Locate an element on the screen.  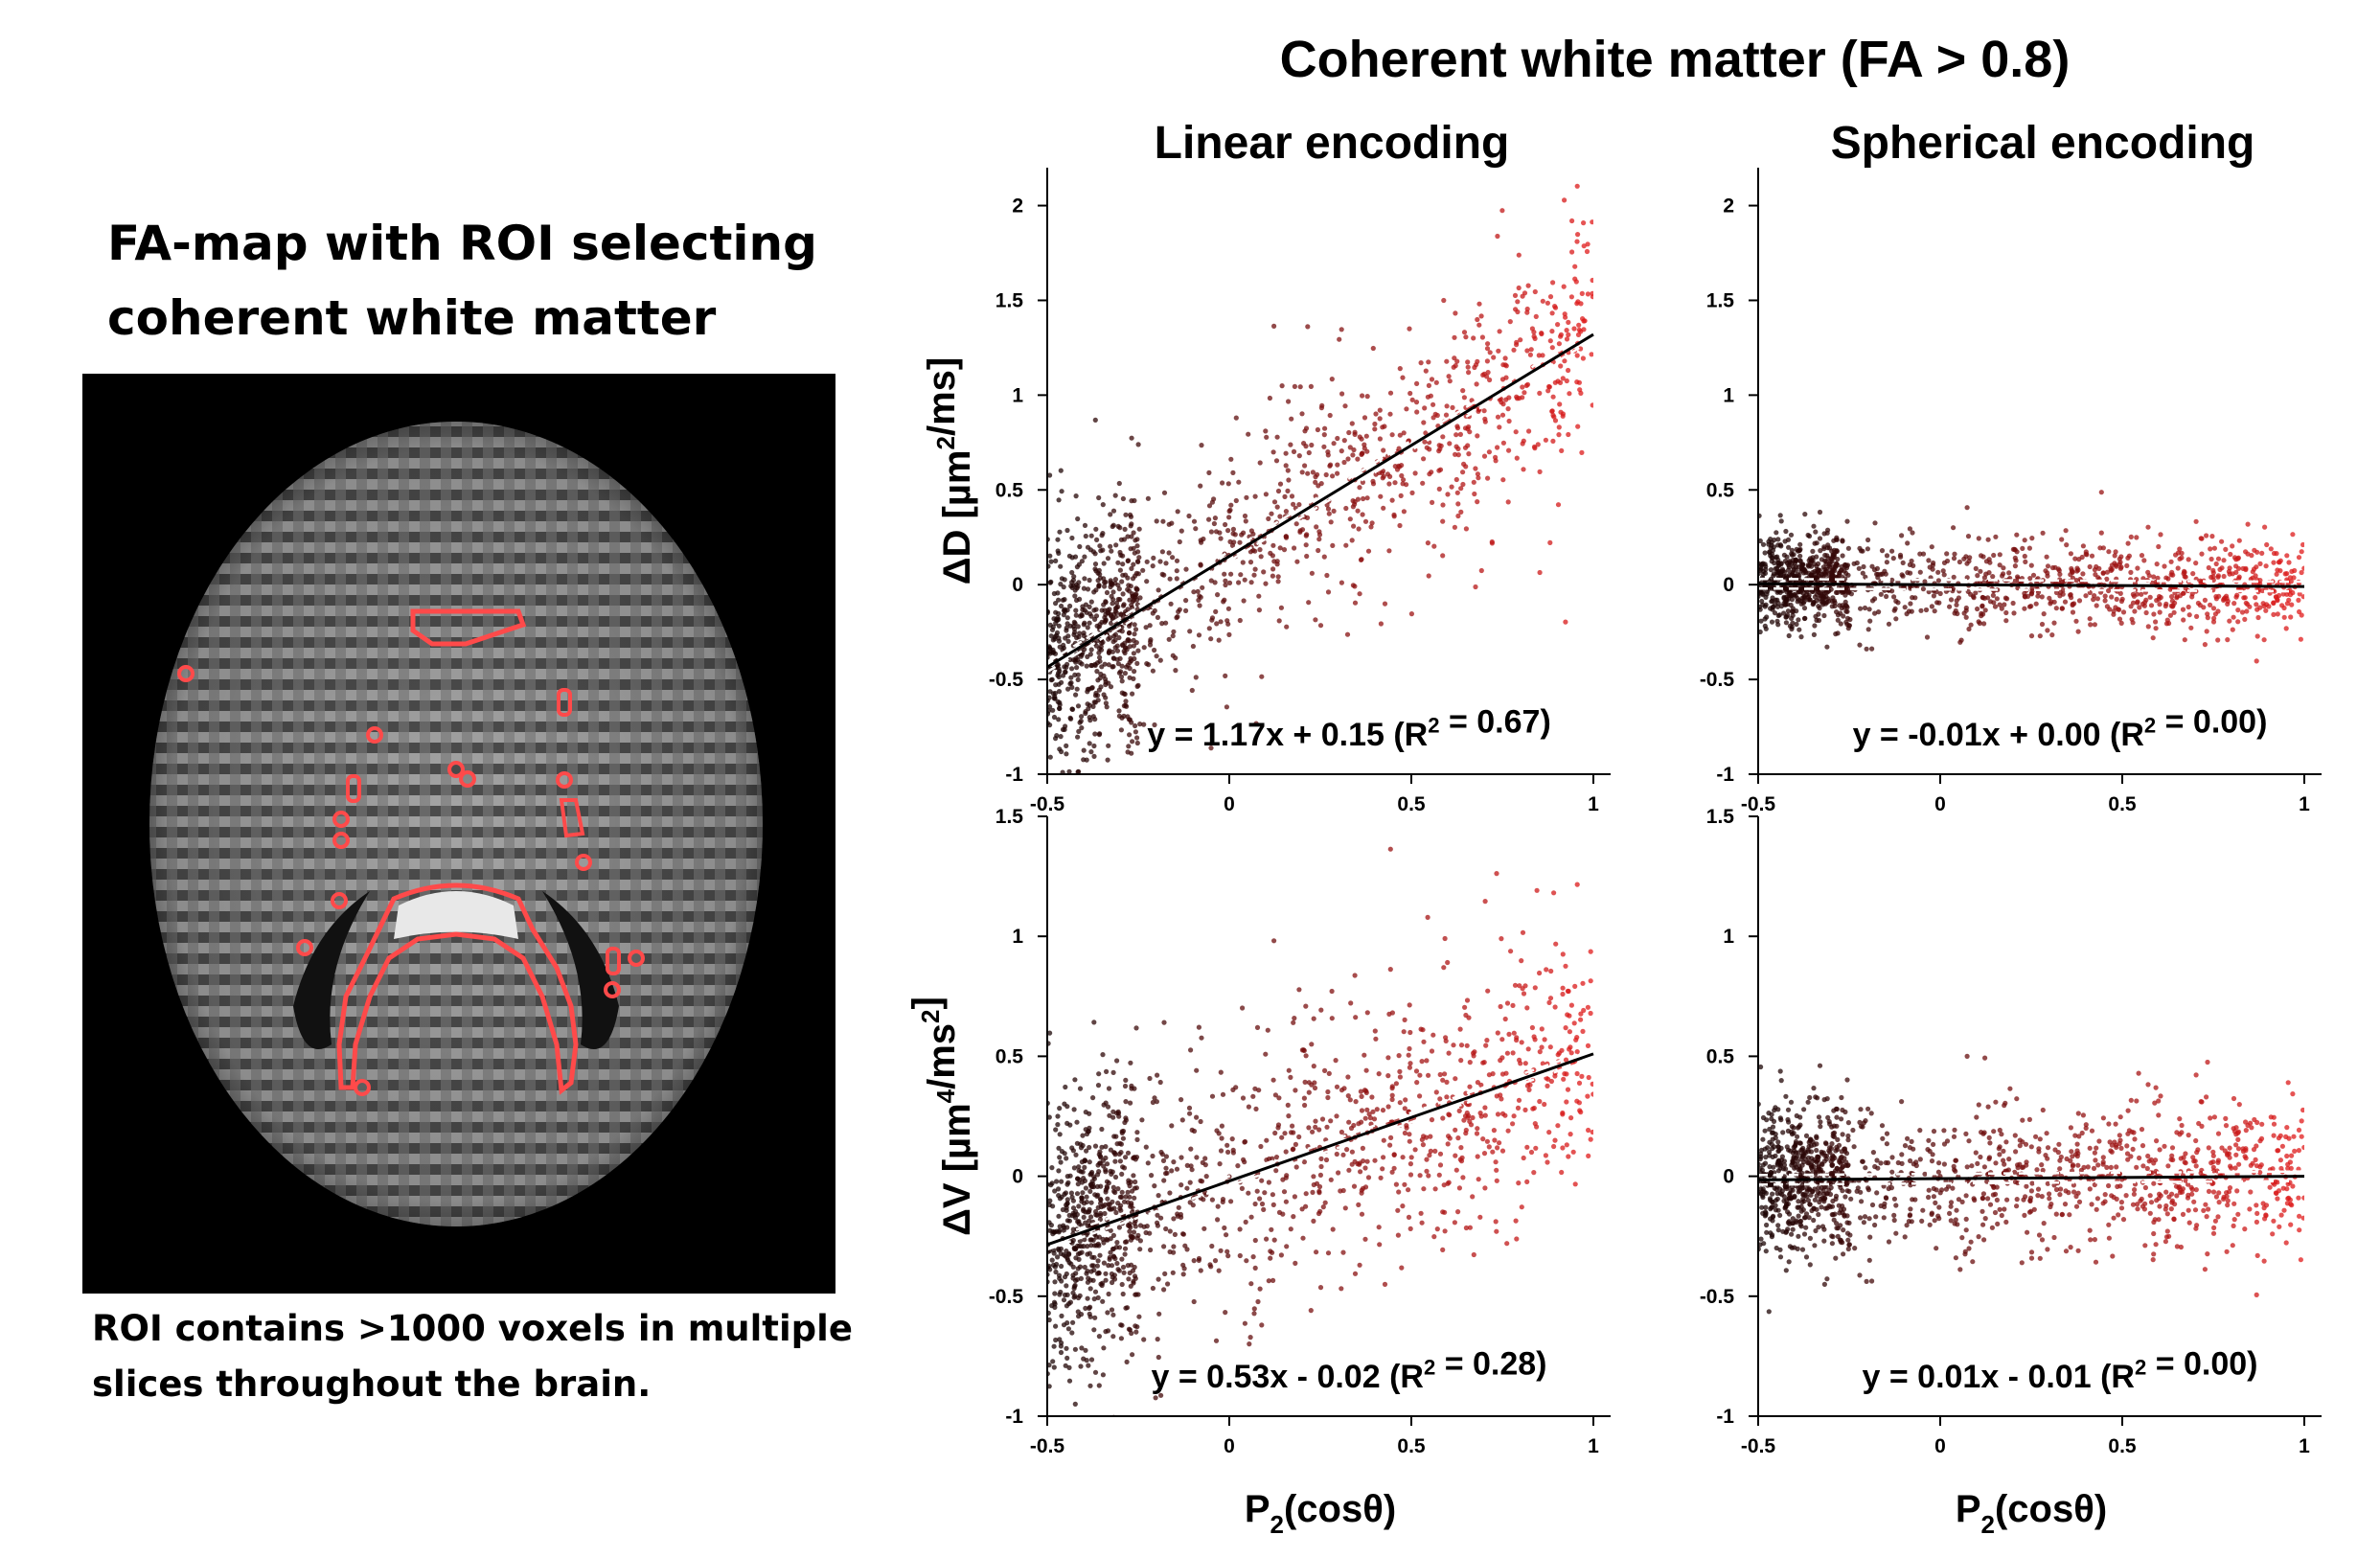
x-tick-label: 1 is located at coordinates (1594, 1446).